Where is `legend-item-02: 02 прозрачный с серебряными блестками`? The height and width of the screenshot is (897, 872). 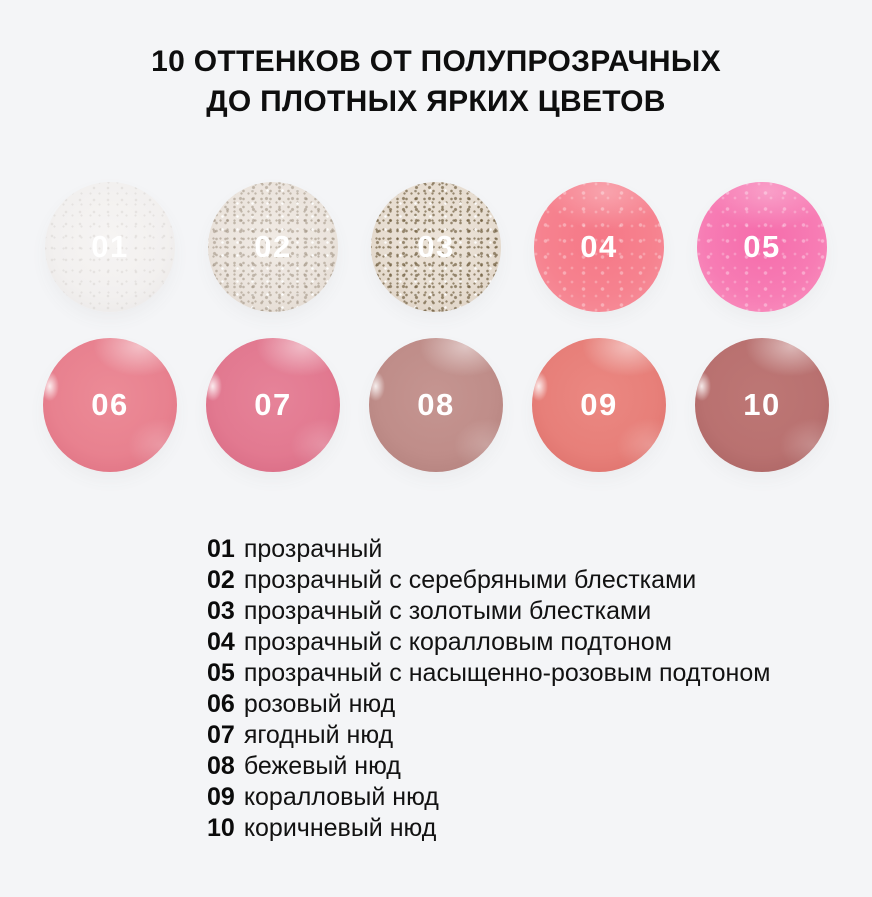
legend-item-02: 02 прозрачный с серебряными блестками is located at coordinates (539, 580).